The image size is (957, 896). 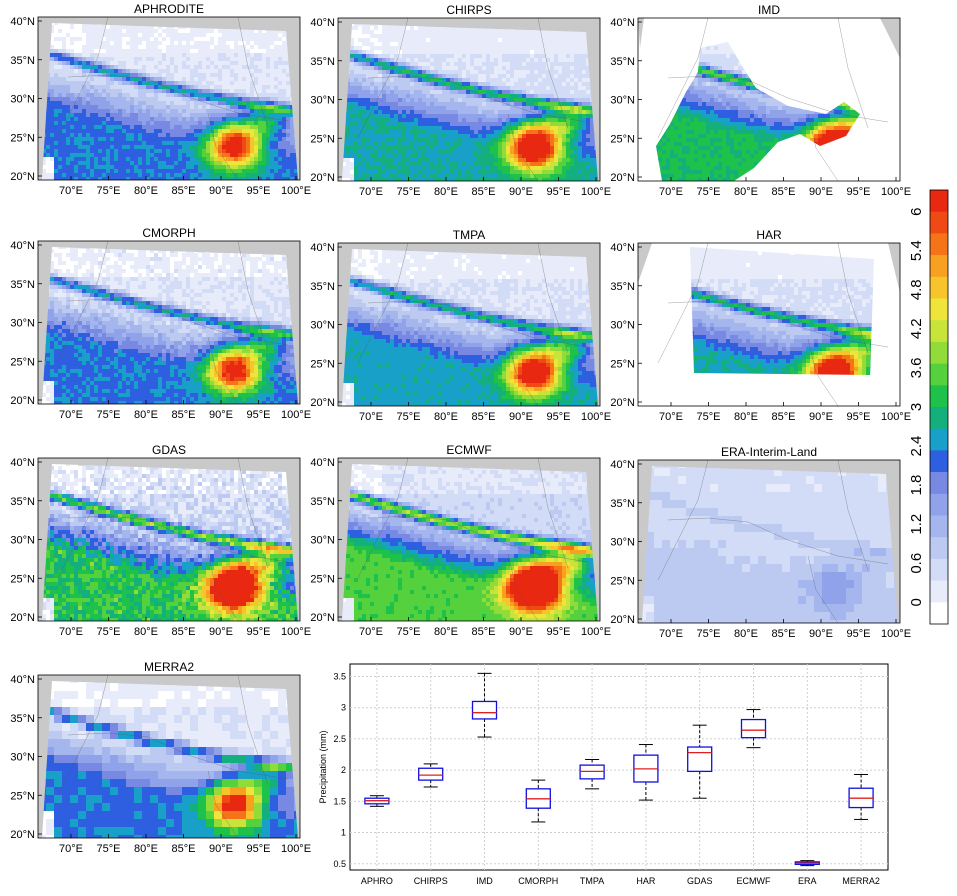 What do you see at coordinates (377, 801) in the screenshot?
I see `box-aphro` at bounding box center [377, 801].